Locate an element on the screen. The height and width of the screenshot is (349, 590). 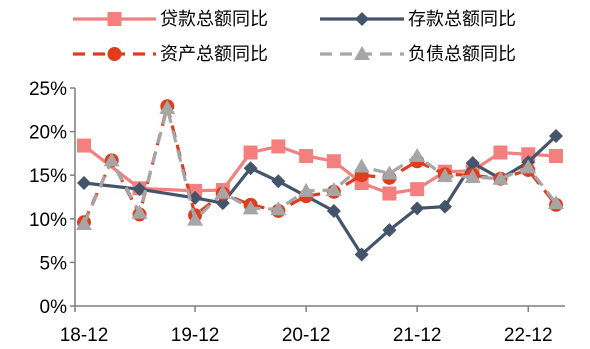
legend-label: 存款总额同比 is located at coordinates (462, 19).